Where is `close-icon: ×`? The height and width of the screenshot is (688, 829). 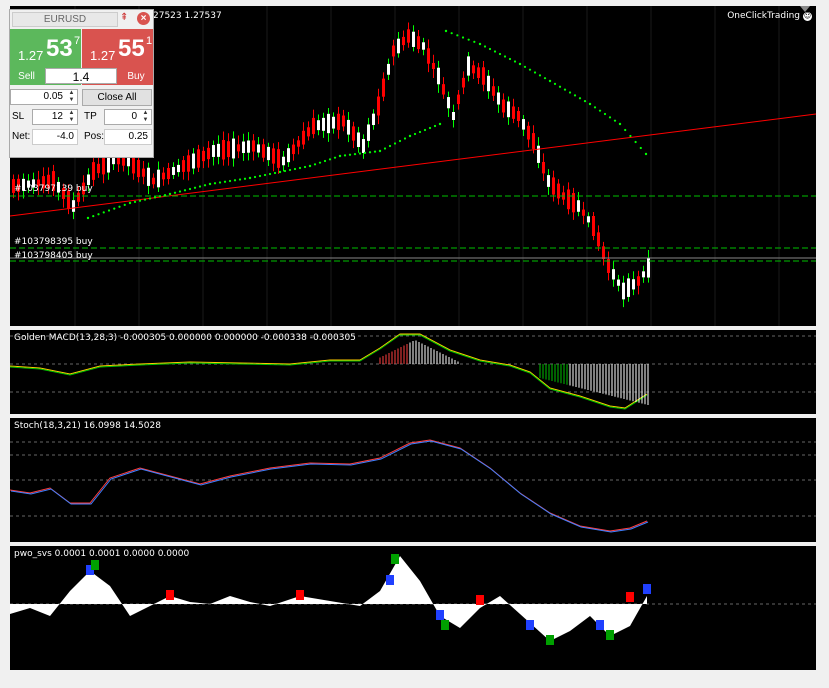 close-icon: × is located at coordinates (143, 18).